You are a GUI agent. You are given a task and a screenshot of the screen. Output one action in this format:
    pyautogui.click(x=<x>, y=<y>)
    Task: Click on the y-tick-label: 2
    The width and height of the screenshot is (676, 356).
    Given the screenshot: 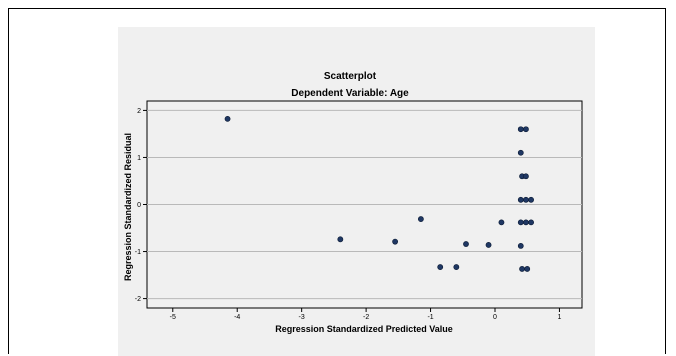 What is the action you would take?
    pyautogui.click(x=139, y=111)
    